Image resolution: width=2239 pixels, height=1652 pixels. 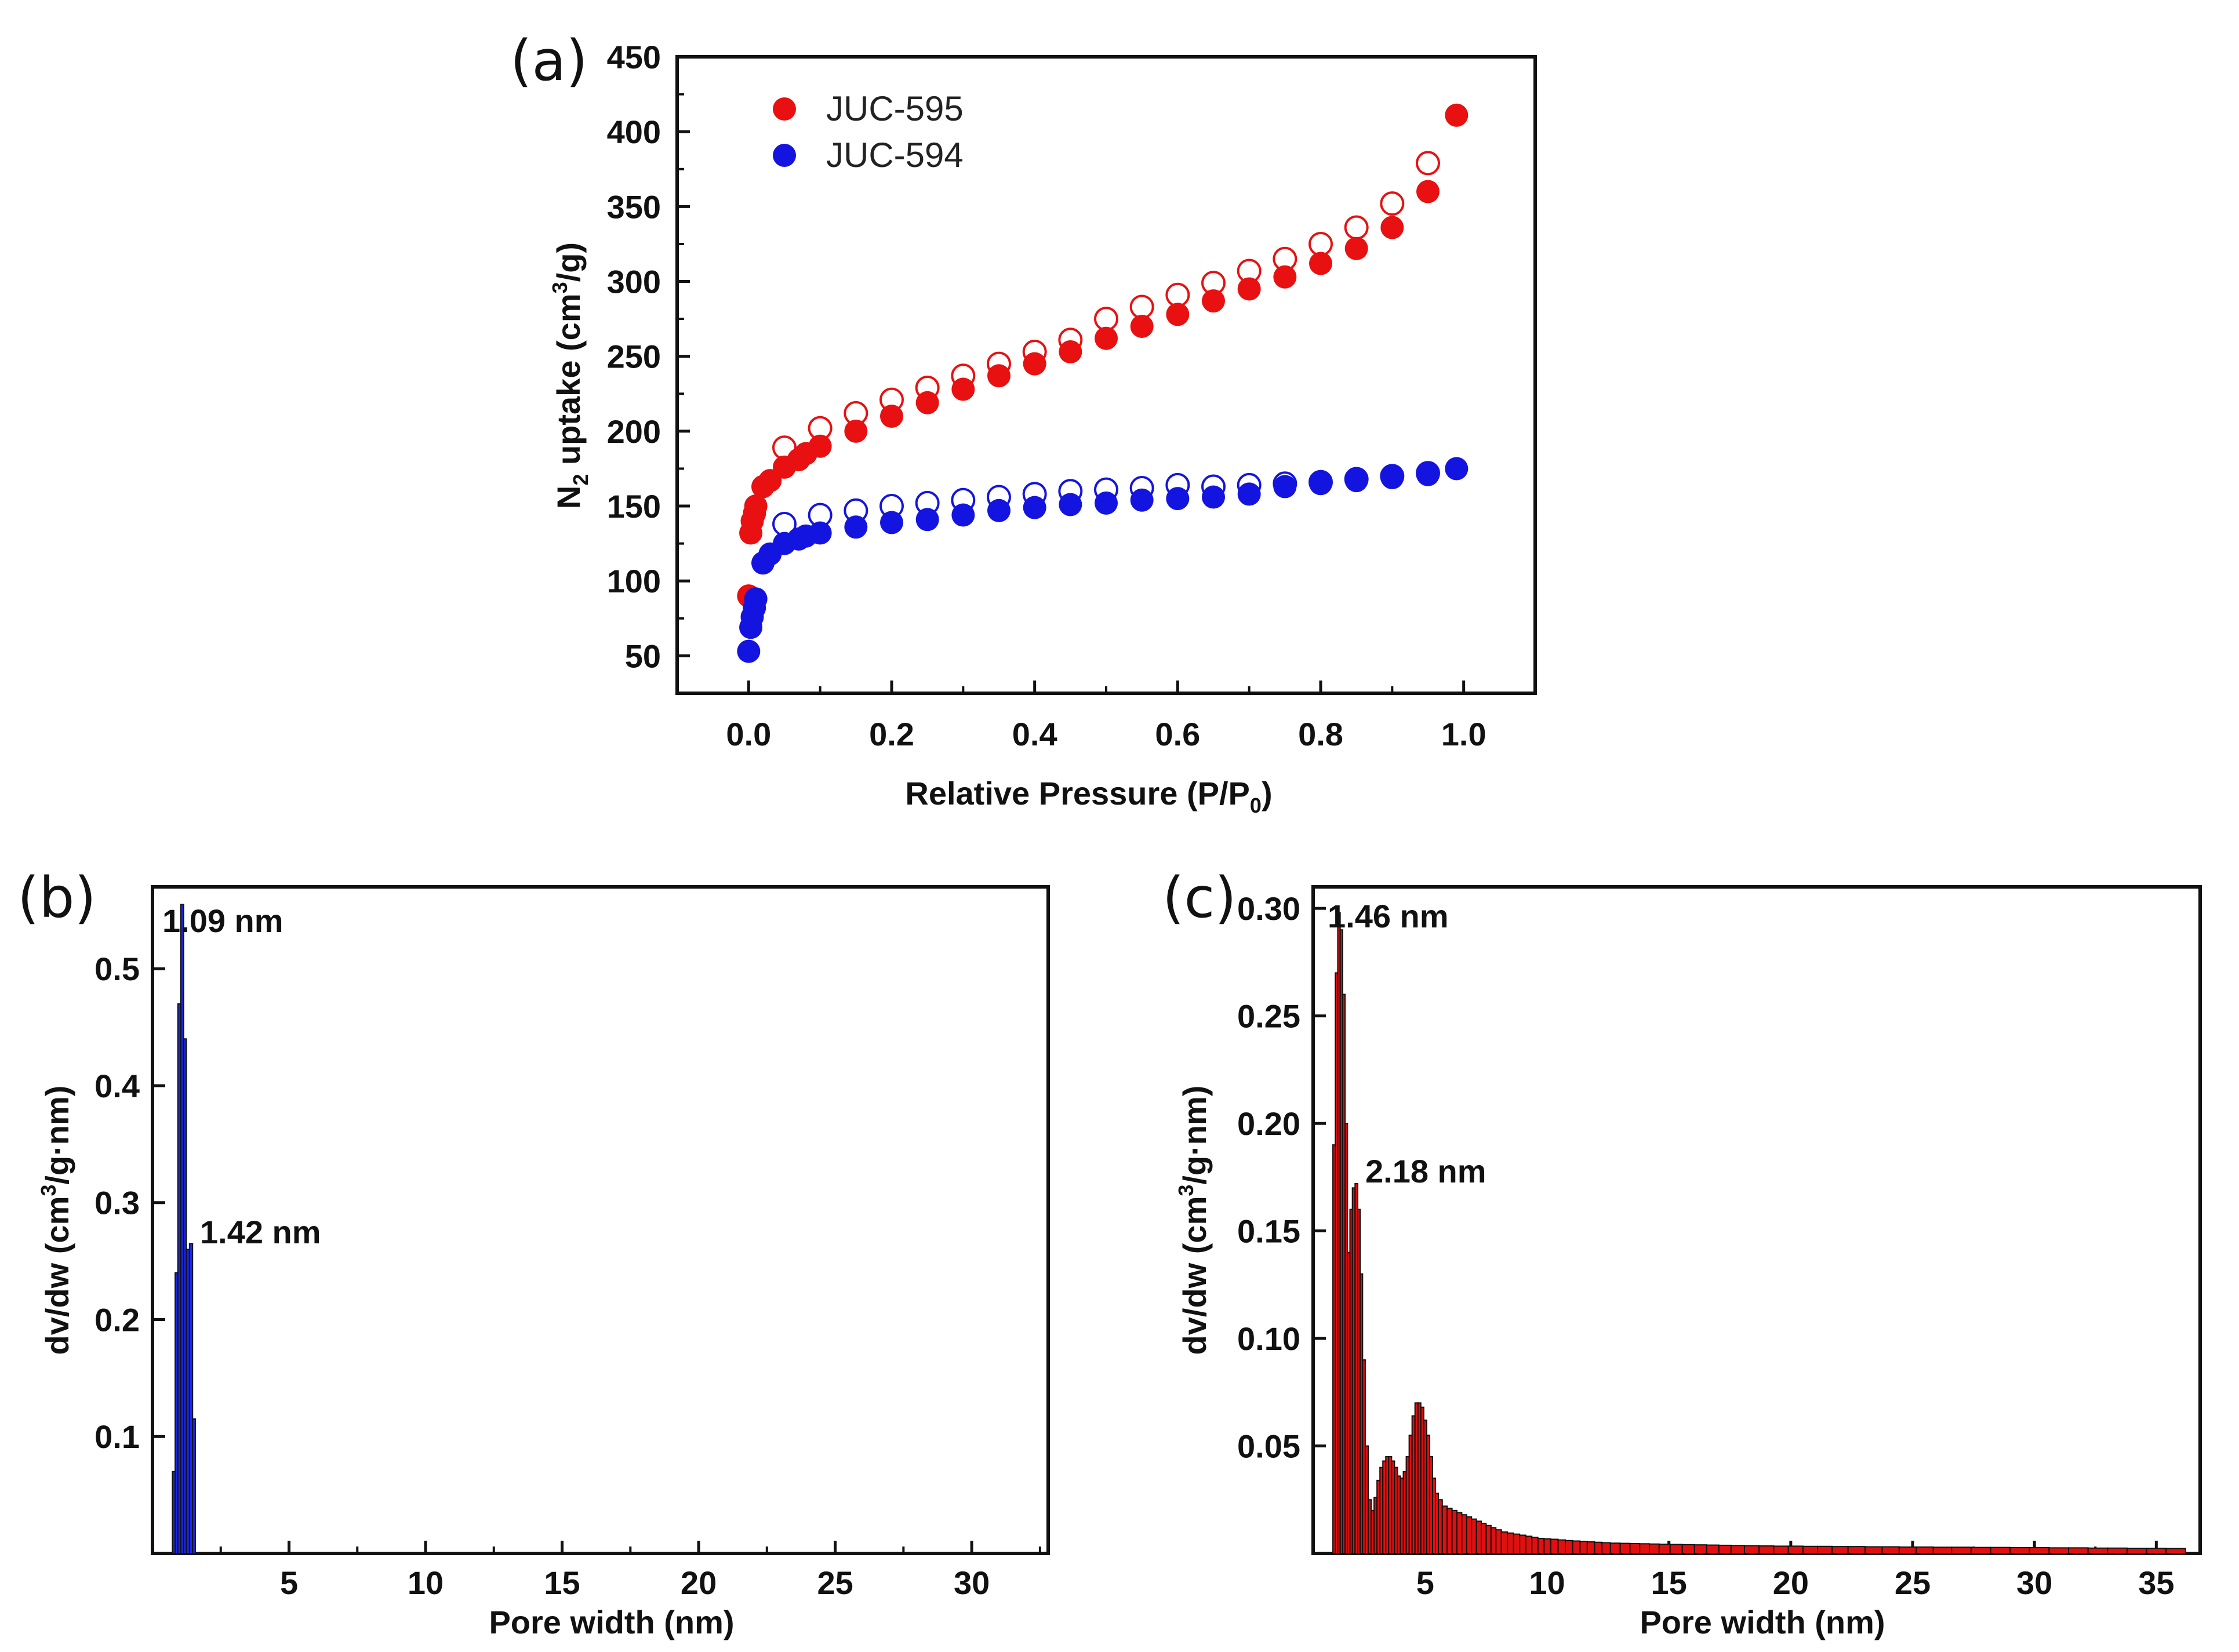 I want to click on panel-b-y-ticks: 0.1 0.2 0.3 0.4 0.5, so click(x=129, y=1203).